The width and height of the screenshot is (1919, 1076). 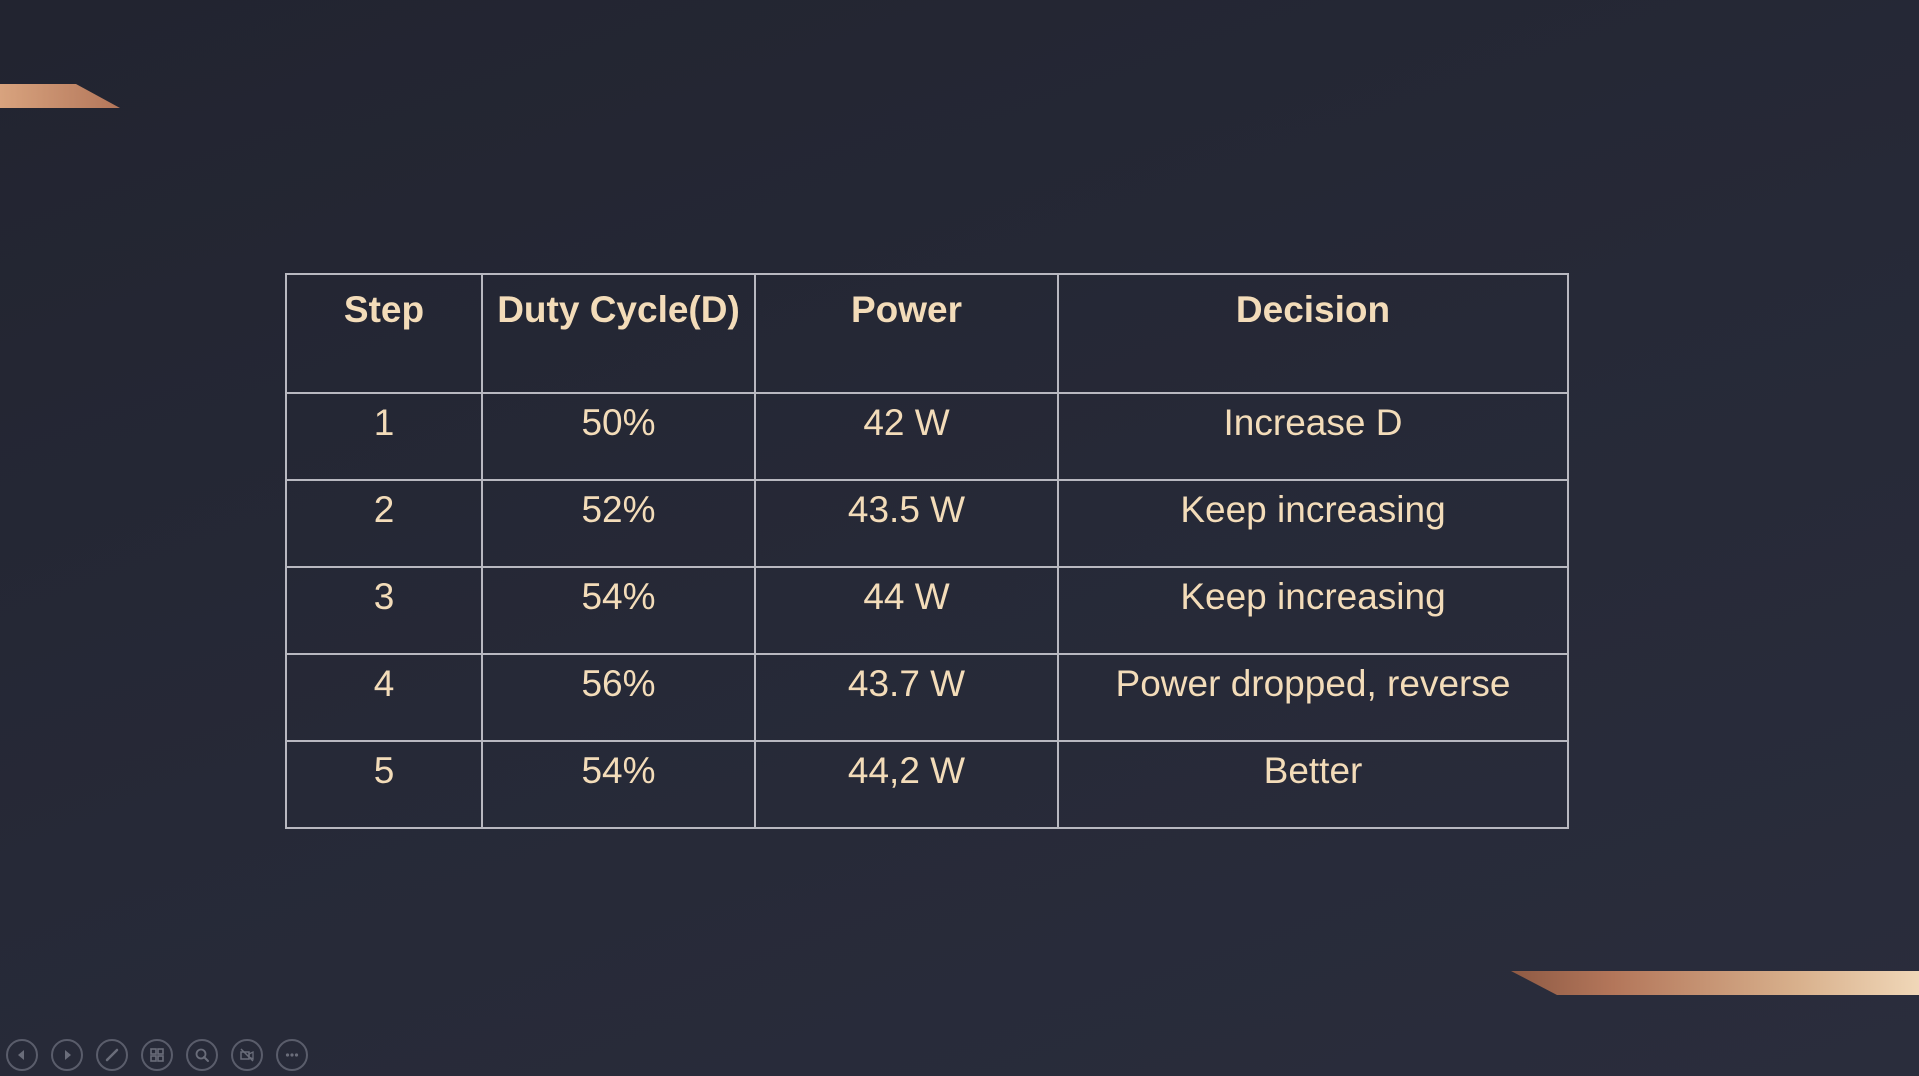 I want to click on camera-off-icon, so click(x=247, y=1055).